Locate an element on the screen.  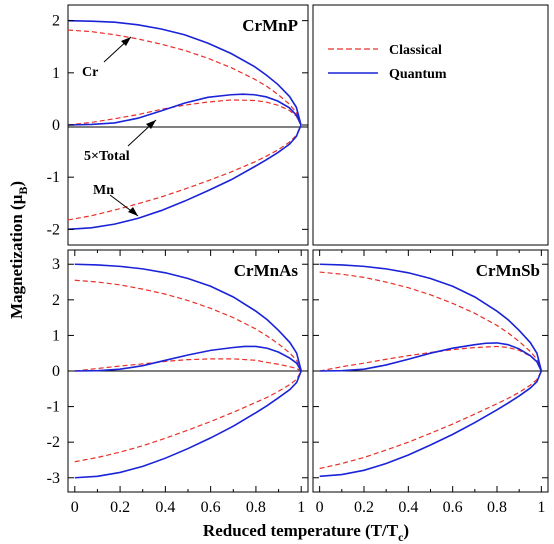
annotation-cr-arrowhead is located at coordinates (126, 41).